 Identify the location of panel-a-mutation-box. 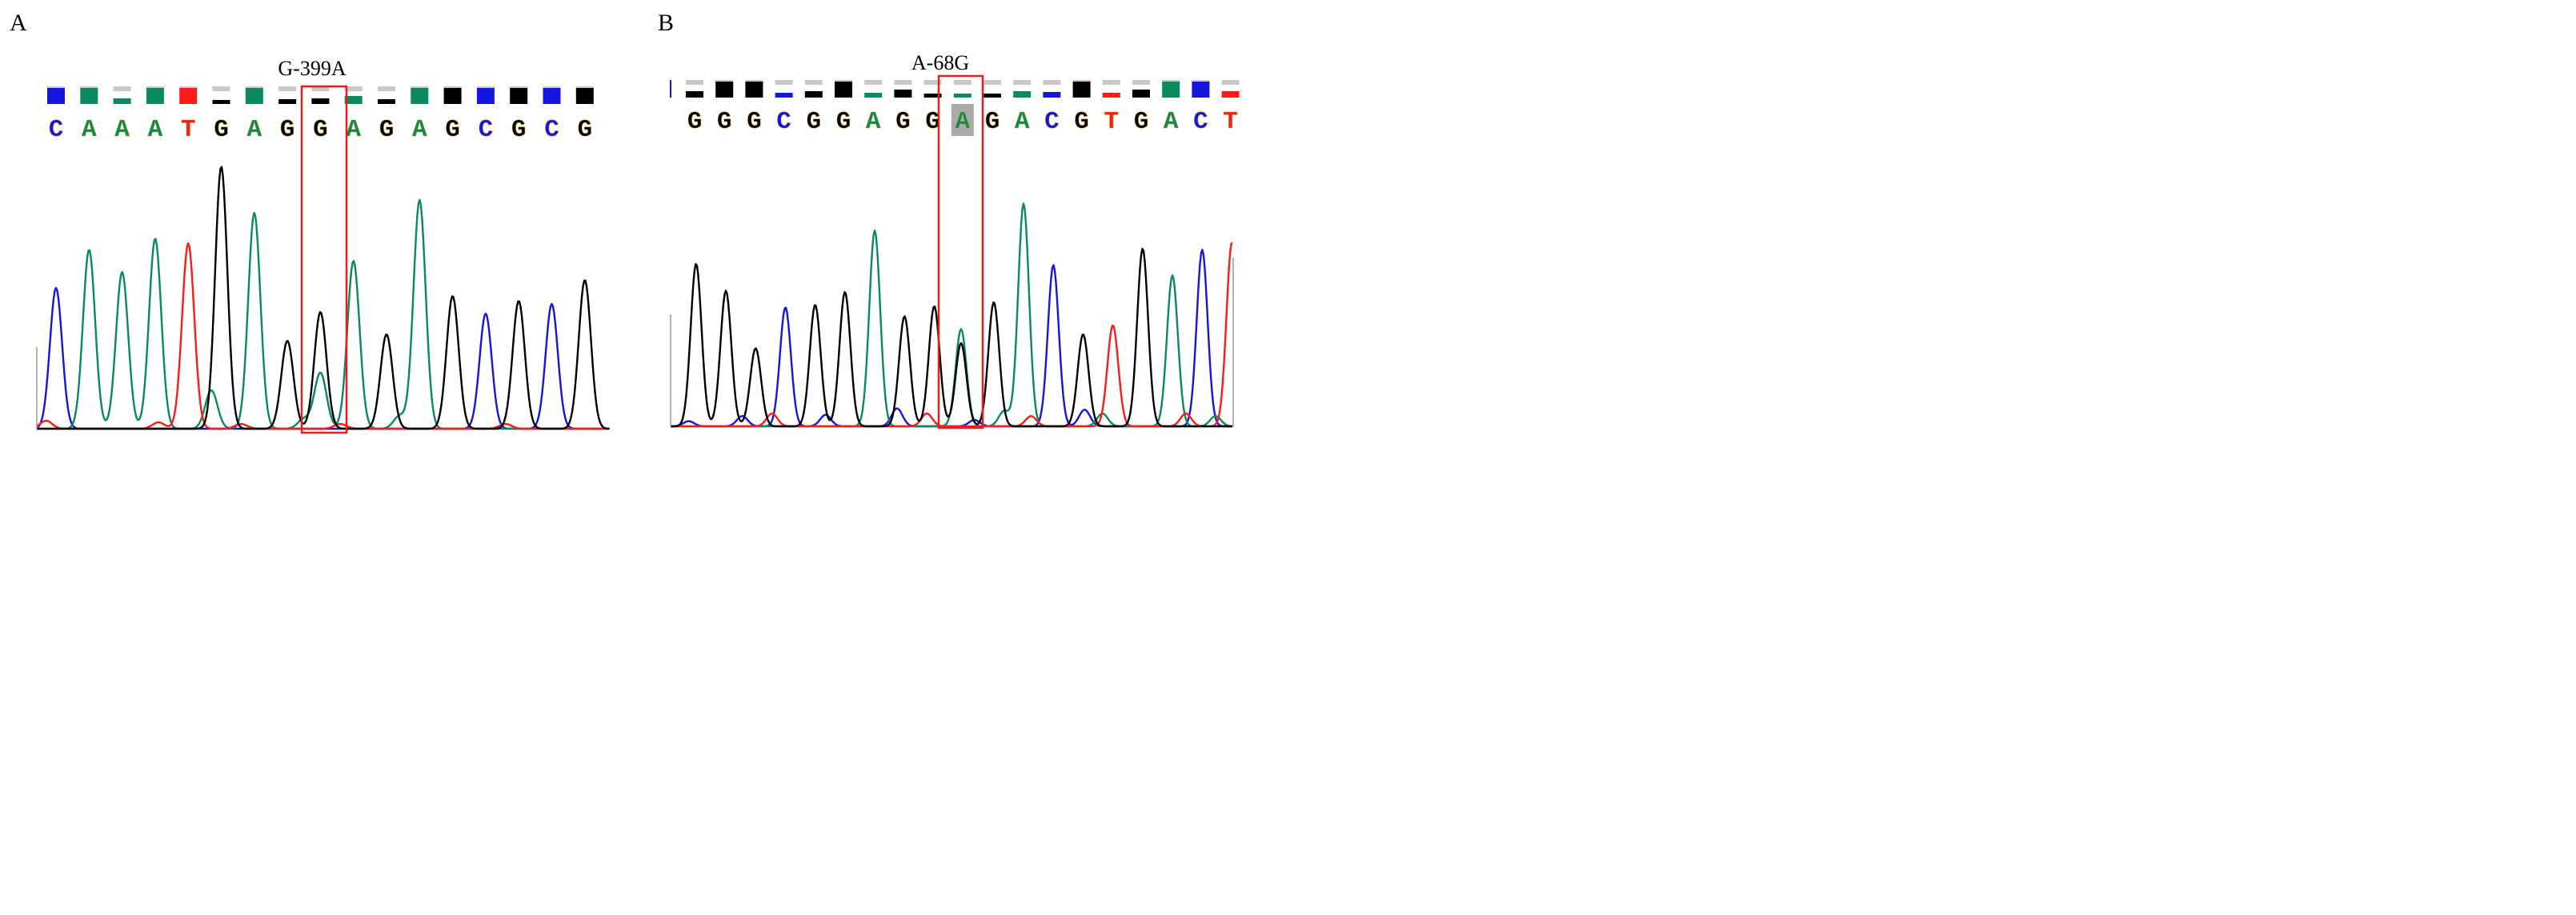
(324, 259).